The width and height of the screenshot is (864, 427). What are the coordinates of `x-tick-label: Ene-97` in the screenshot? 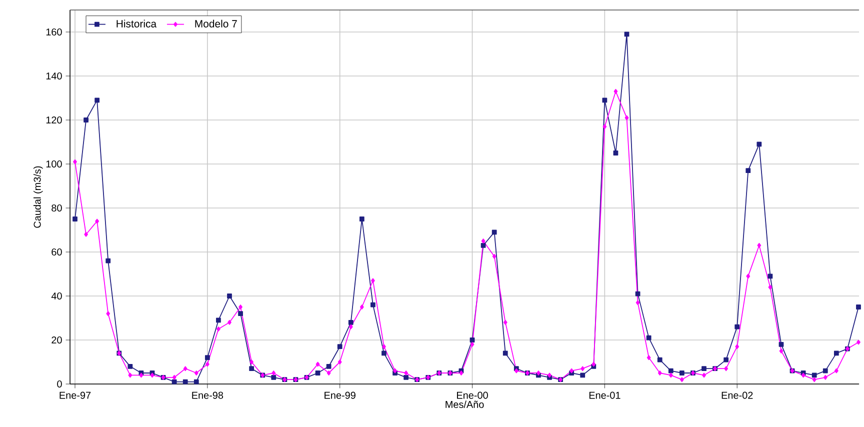 It's located at (75, 395).